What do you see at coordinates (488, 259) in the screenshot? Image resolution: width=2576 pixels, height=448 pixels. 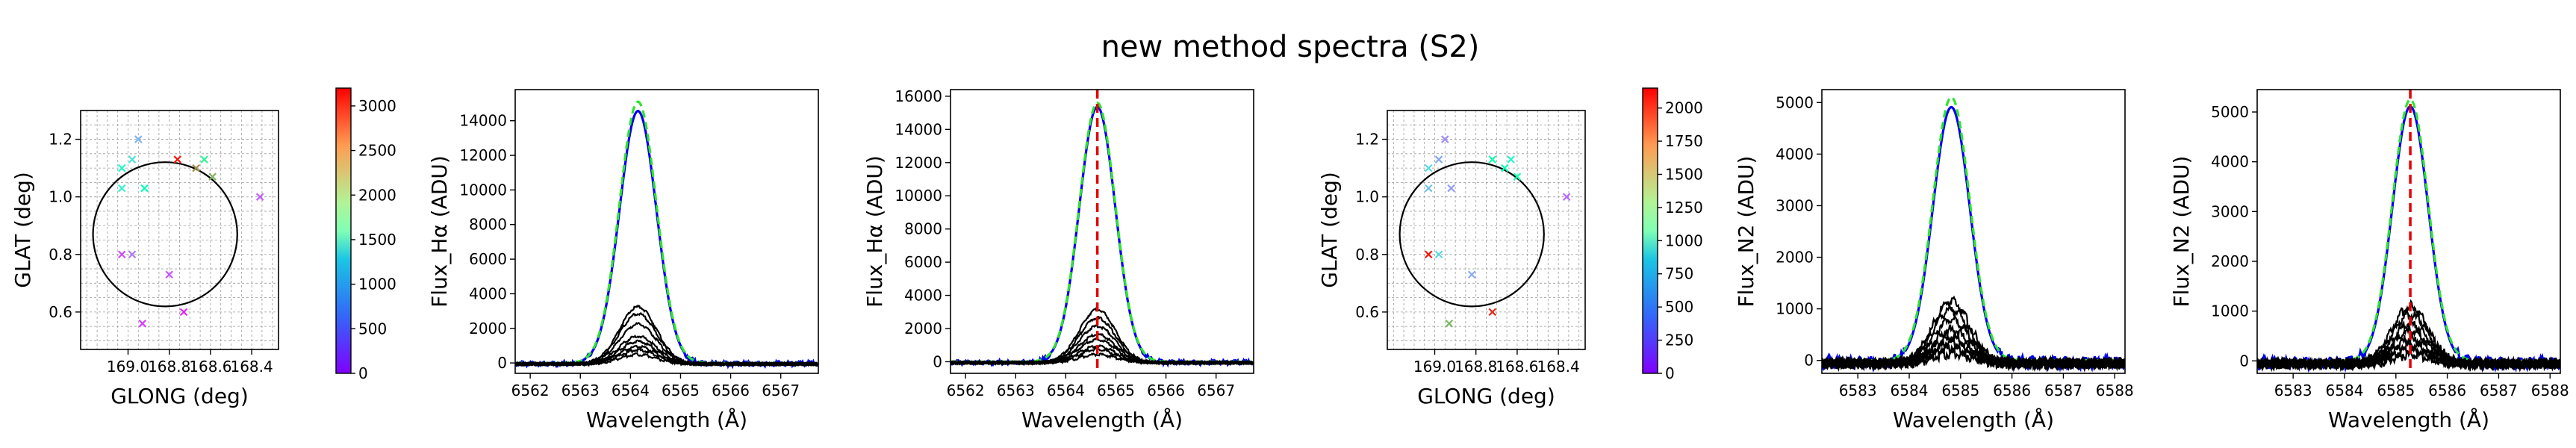 I see `y-tick-label: 6000` at bounding box center [488, 259].